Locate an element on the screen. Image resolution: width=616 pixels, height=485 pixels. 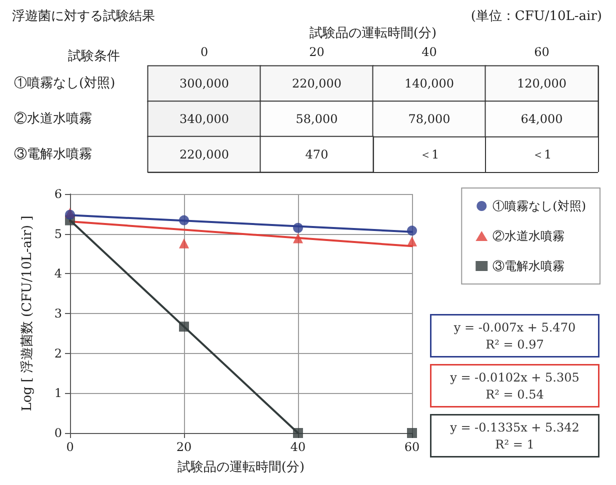
legend-label: ②水道水噴霧 is located at coordinates (528, 236).